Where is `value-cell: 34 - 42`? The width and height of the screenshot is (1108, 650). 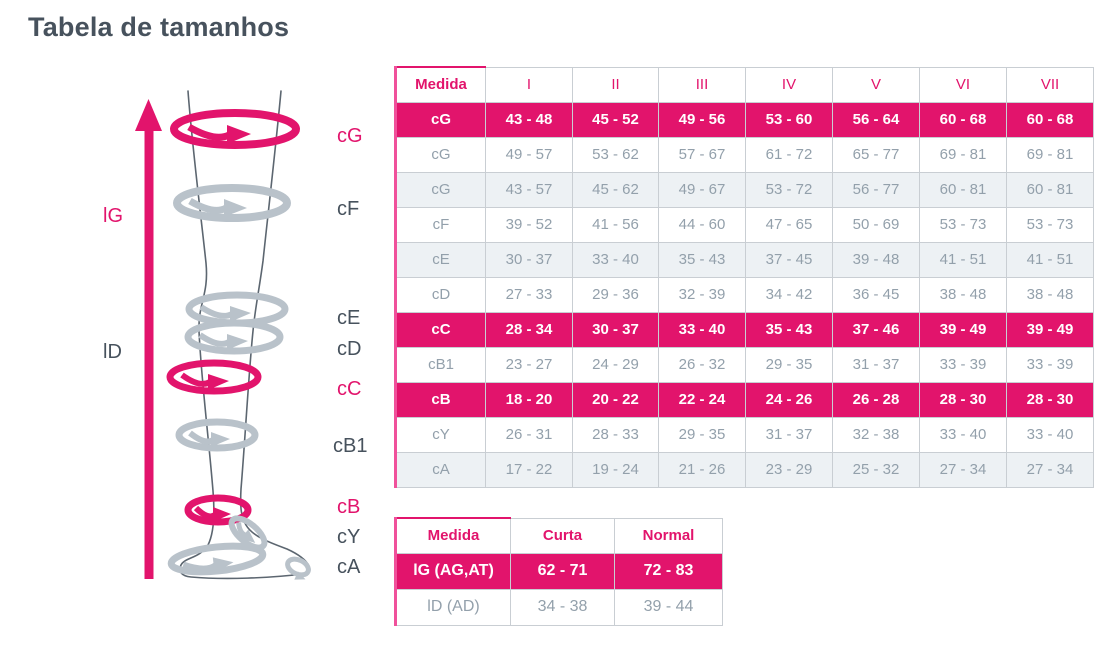 value-cell: 34 - 42 is located at coordinates (789, 294).